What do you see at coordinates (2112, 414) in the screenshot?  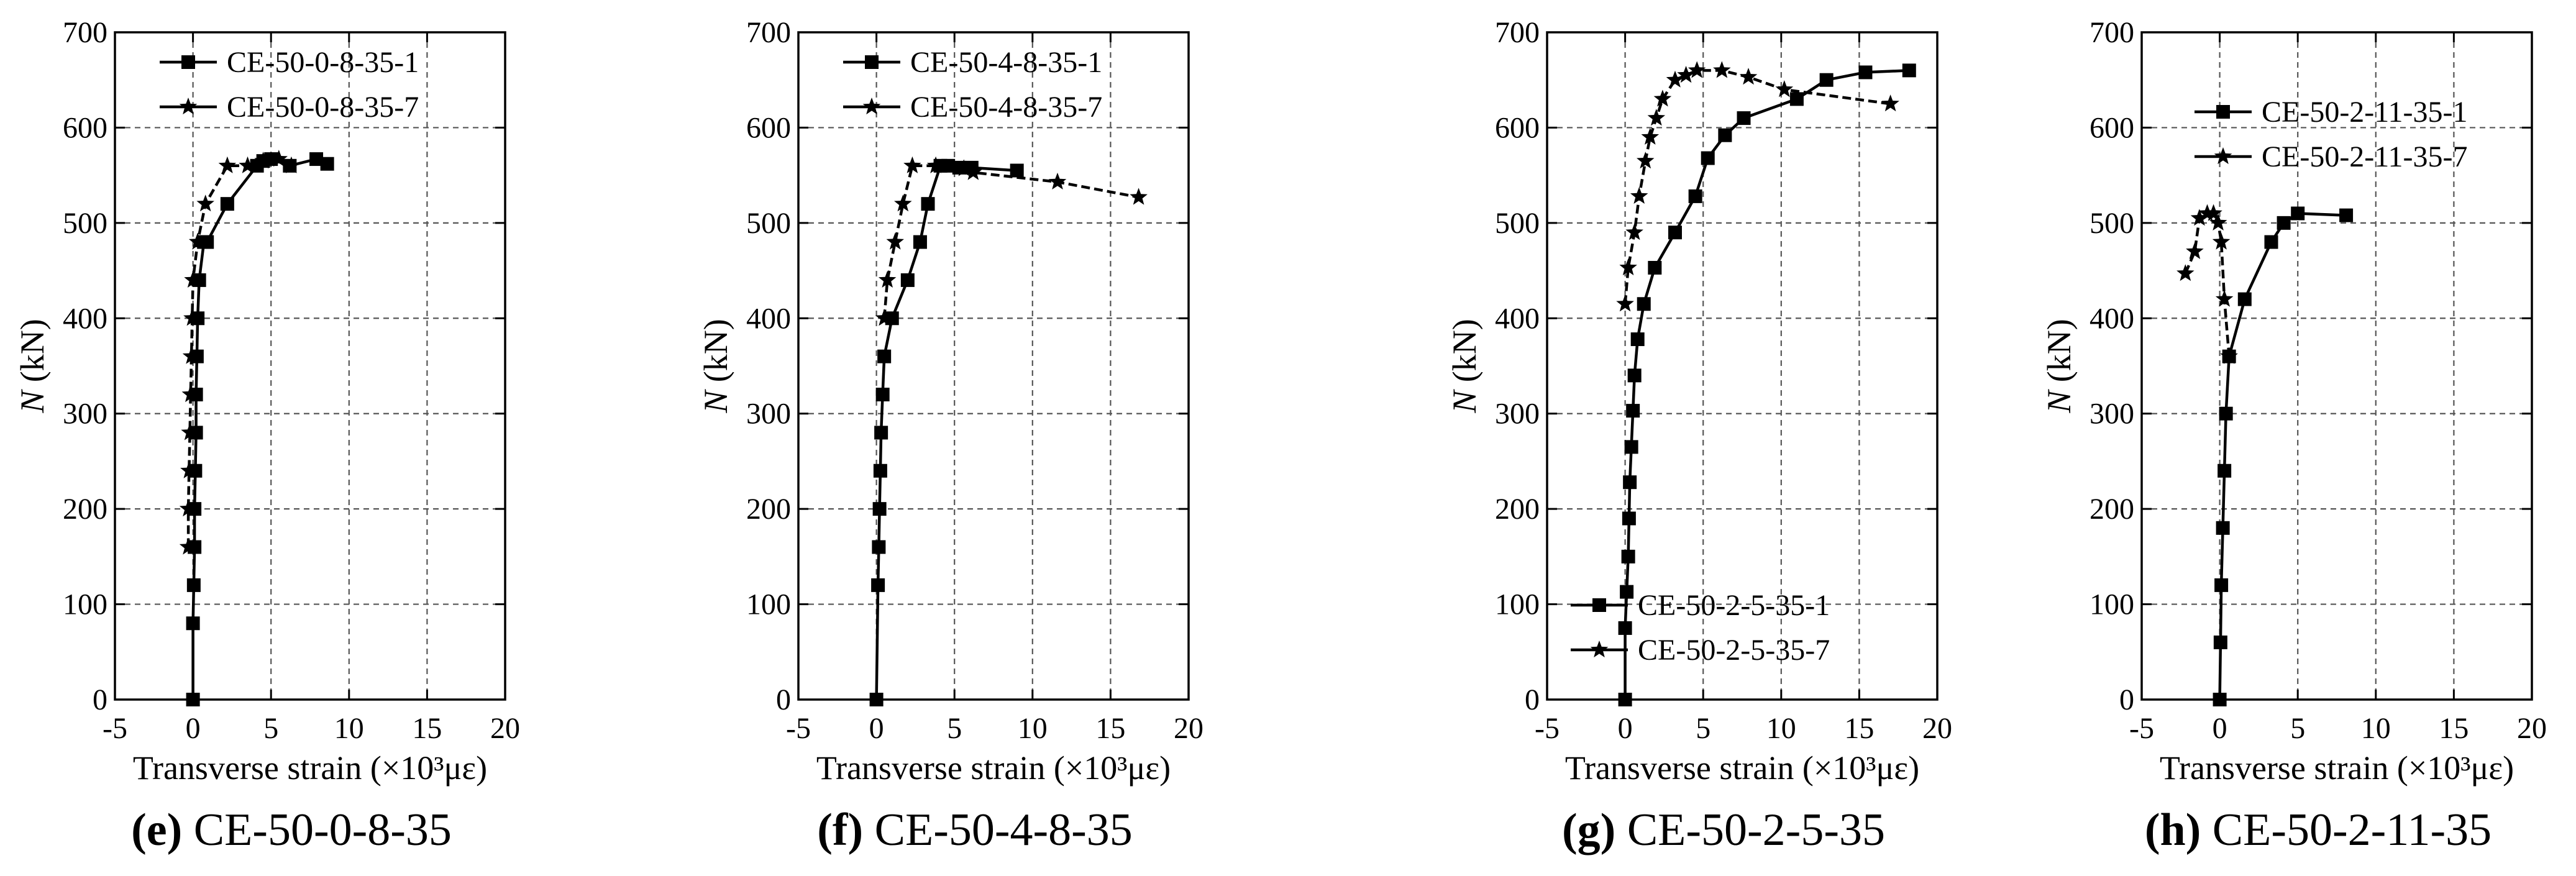 I see `y-tick-label: 300` at bounding box center [2112, 414].